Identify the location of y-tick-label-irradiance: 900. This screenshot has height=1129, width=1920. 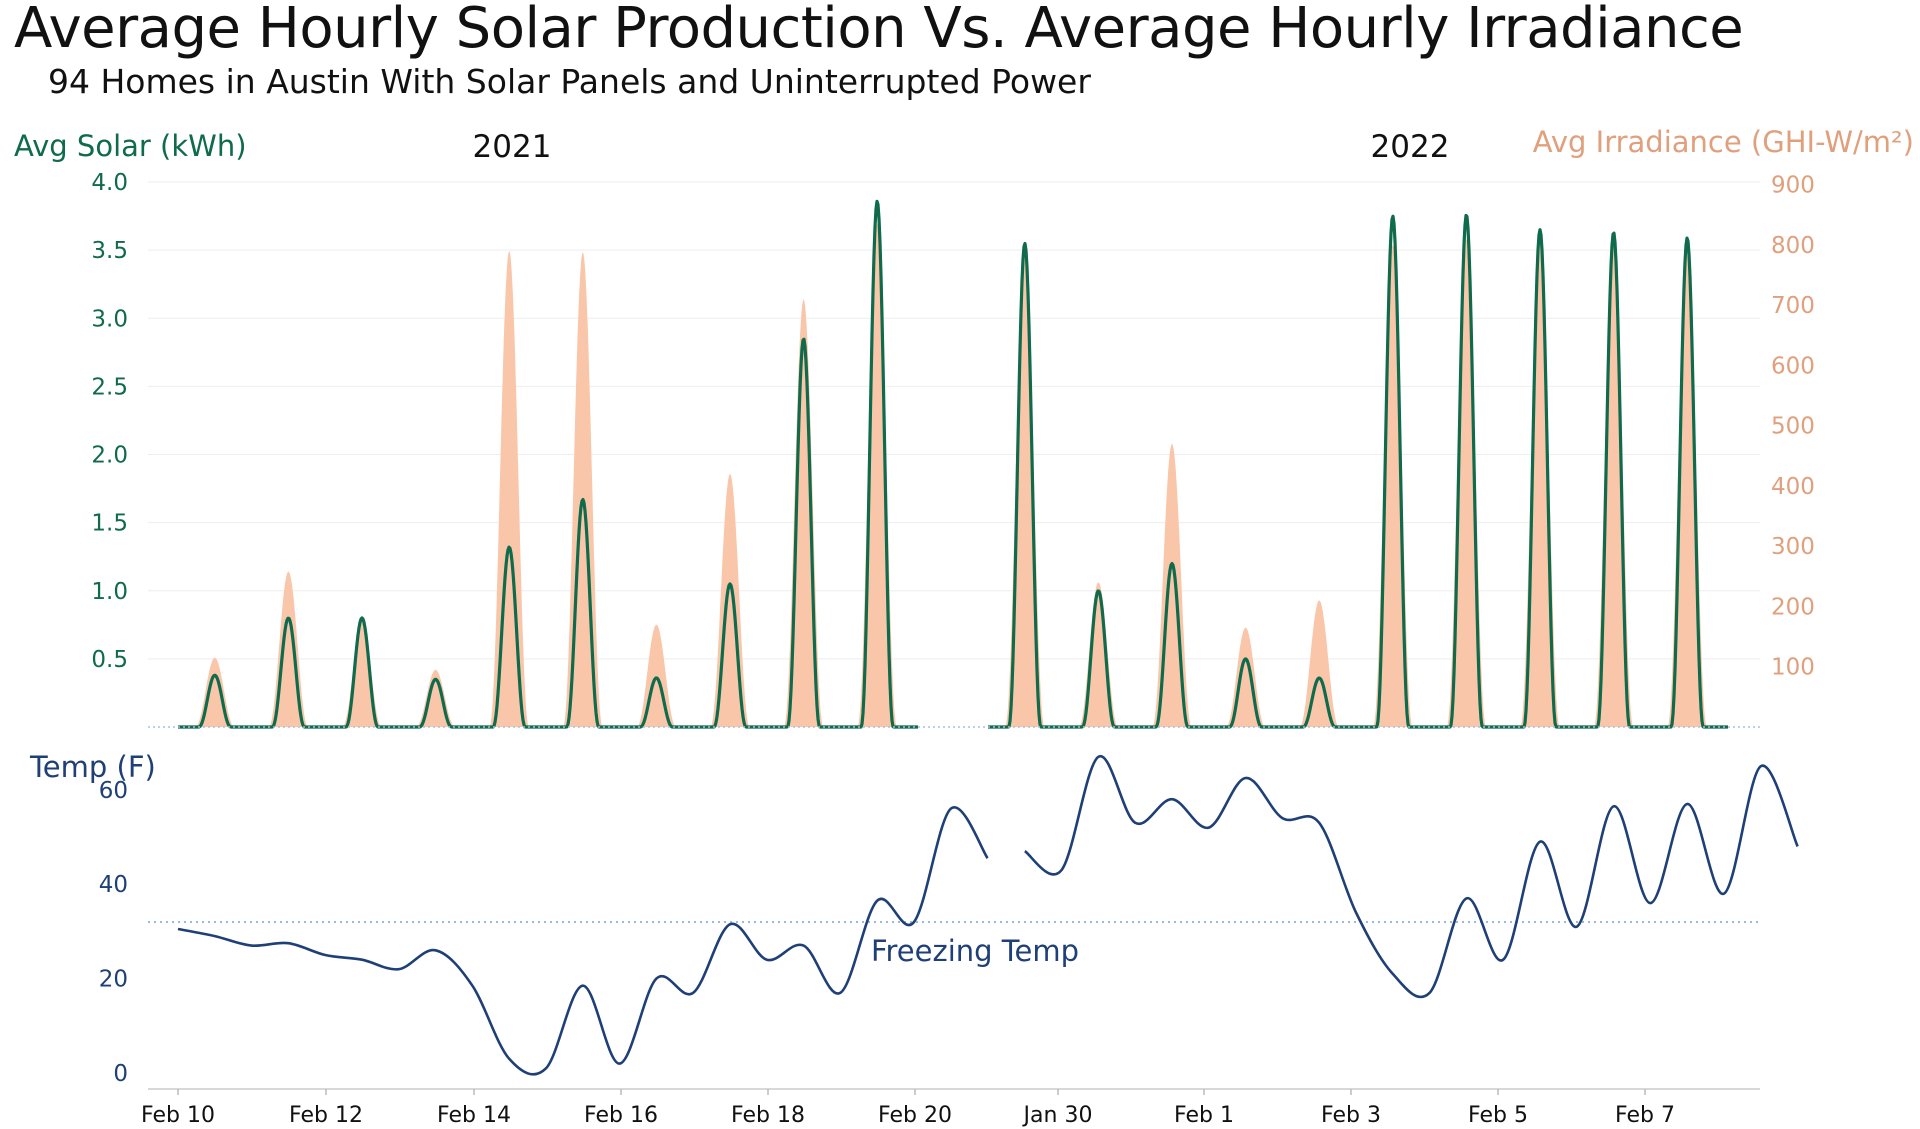
(1793, 186).